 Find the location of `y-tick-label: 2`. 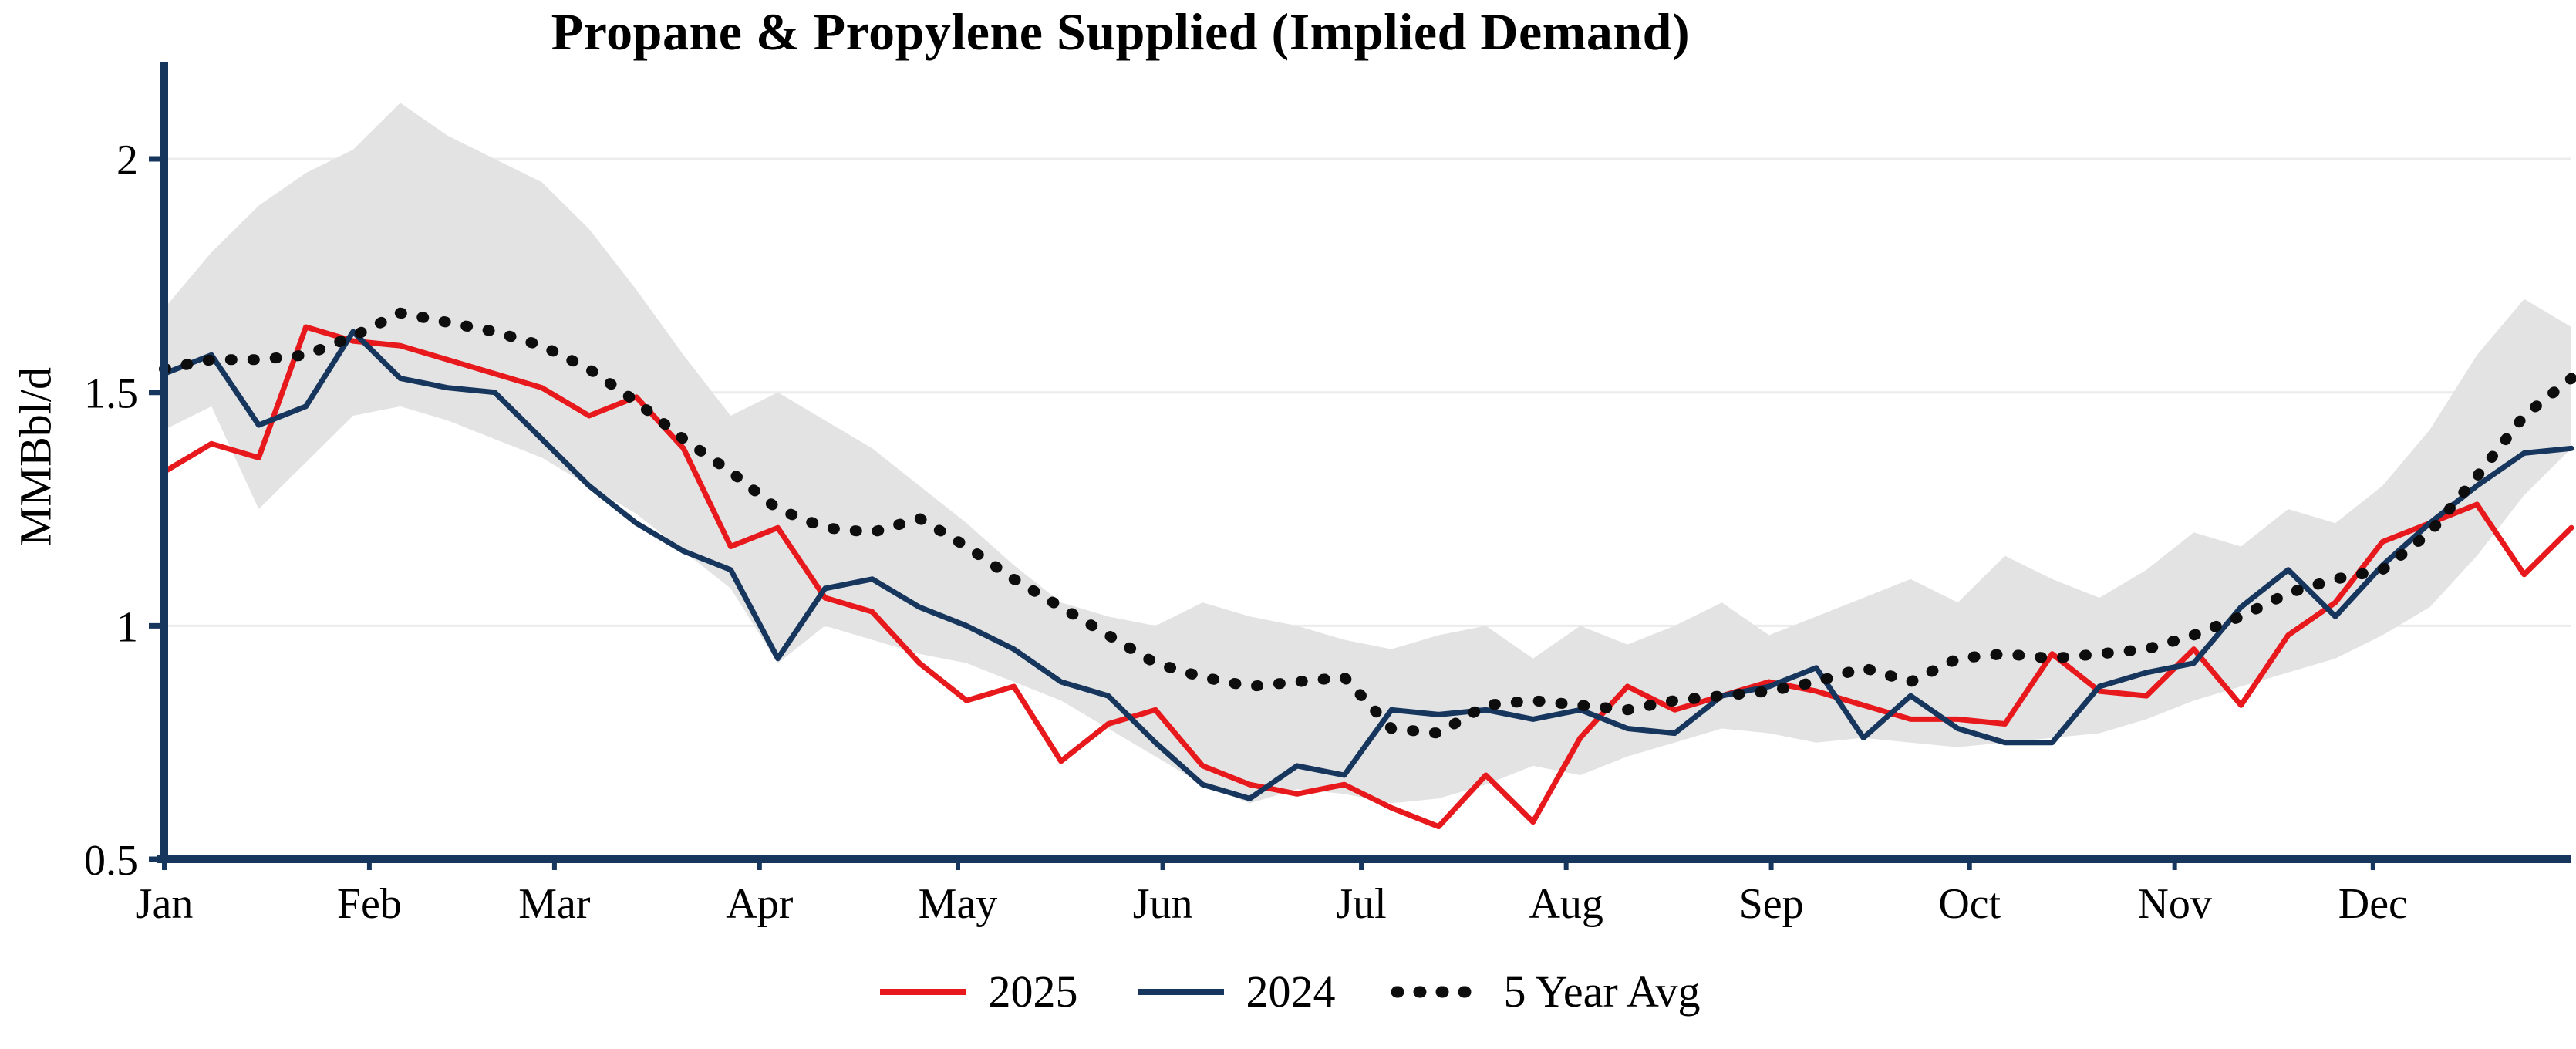

y-tick-label: 2 is located at coordinates (127, 160).